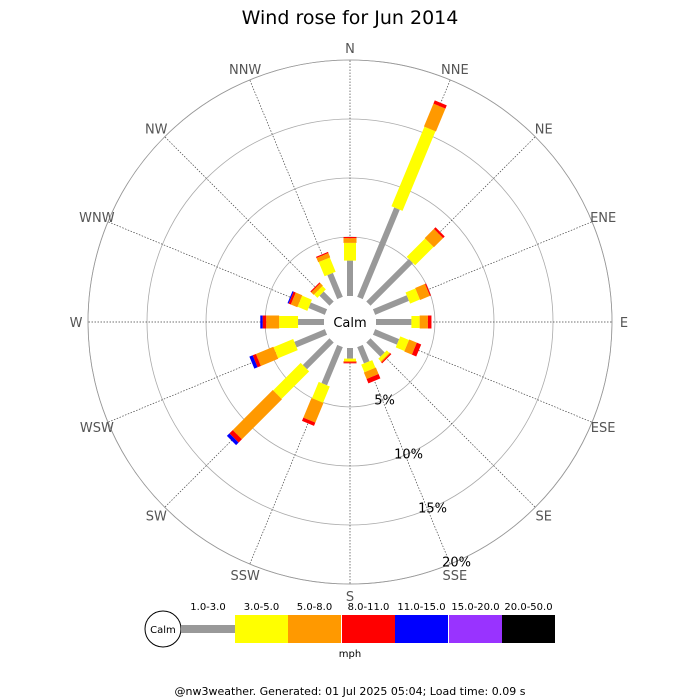 Image resolution: width=700 pixels, height=700 pixels. I want to click on direction-label-se: SE, so click(544, 517).